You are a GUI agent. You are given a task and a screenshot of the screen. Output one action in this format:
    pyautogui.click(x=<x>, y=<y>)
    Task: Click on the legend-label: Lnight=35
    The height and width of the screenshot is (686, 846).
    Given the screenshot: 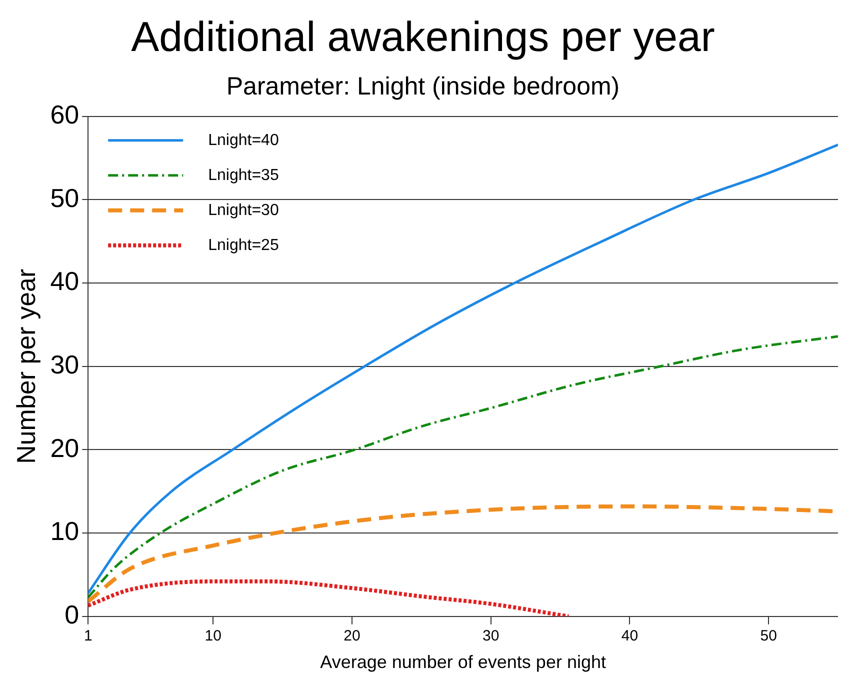 What is the action you would take?
    pyautogui.click(x=243, y=175)
    